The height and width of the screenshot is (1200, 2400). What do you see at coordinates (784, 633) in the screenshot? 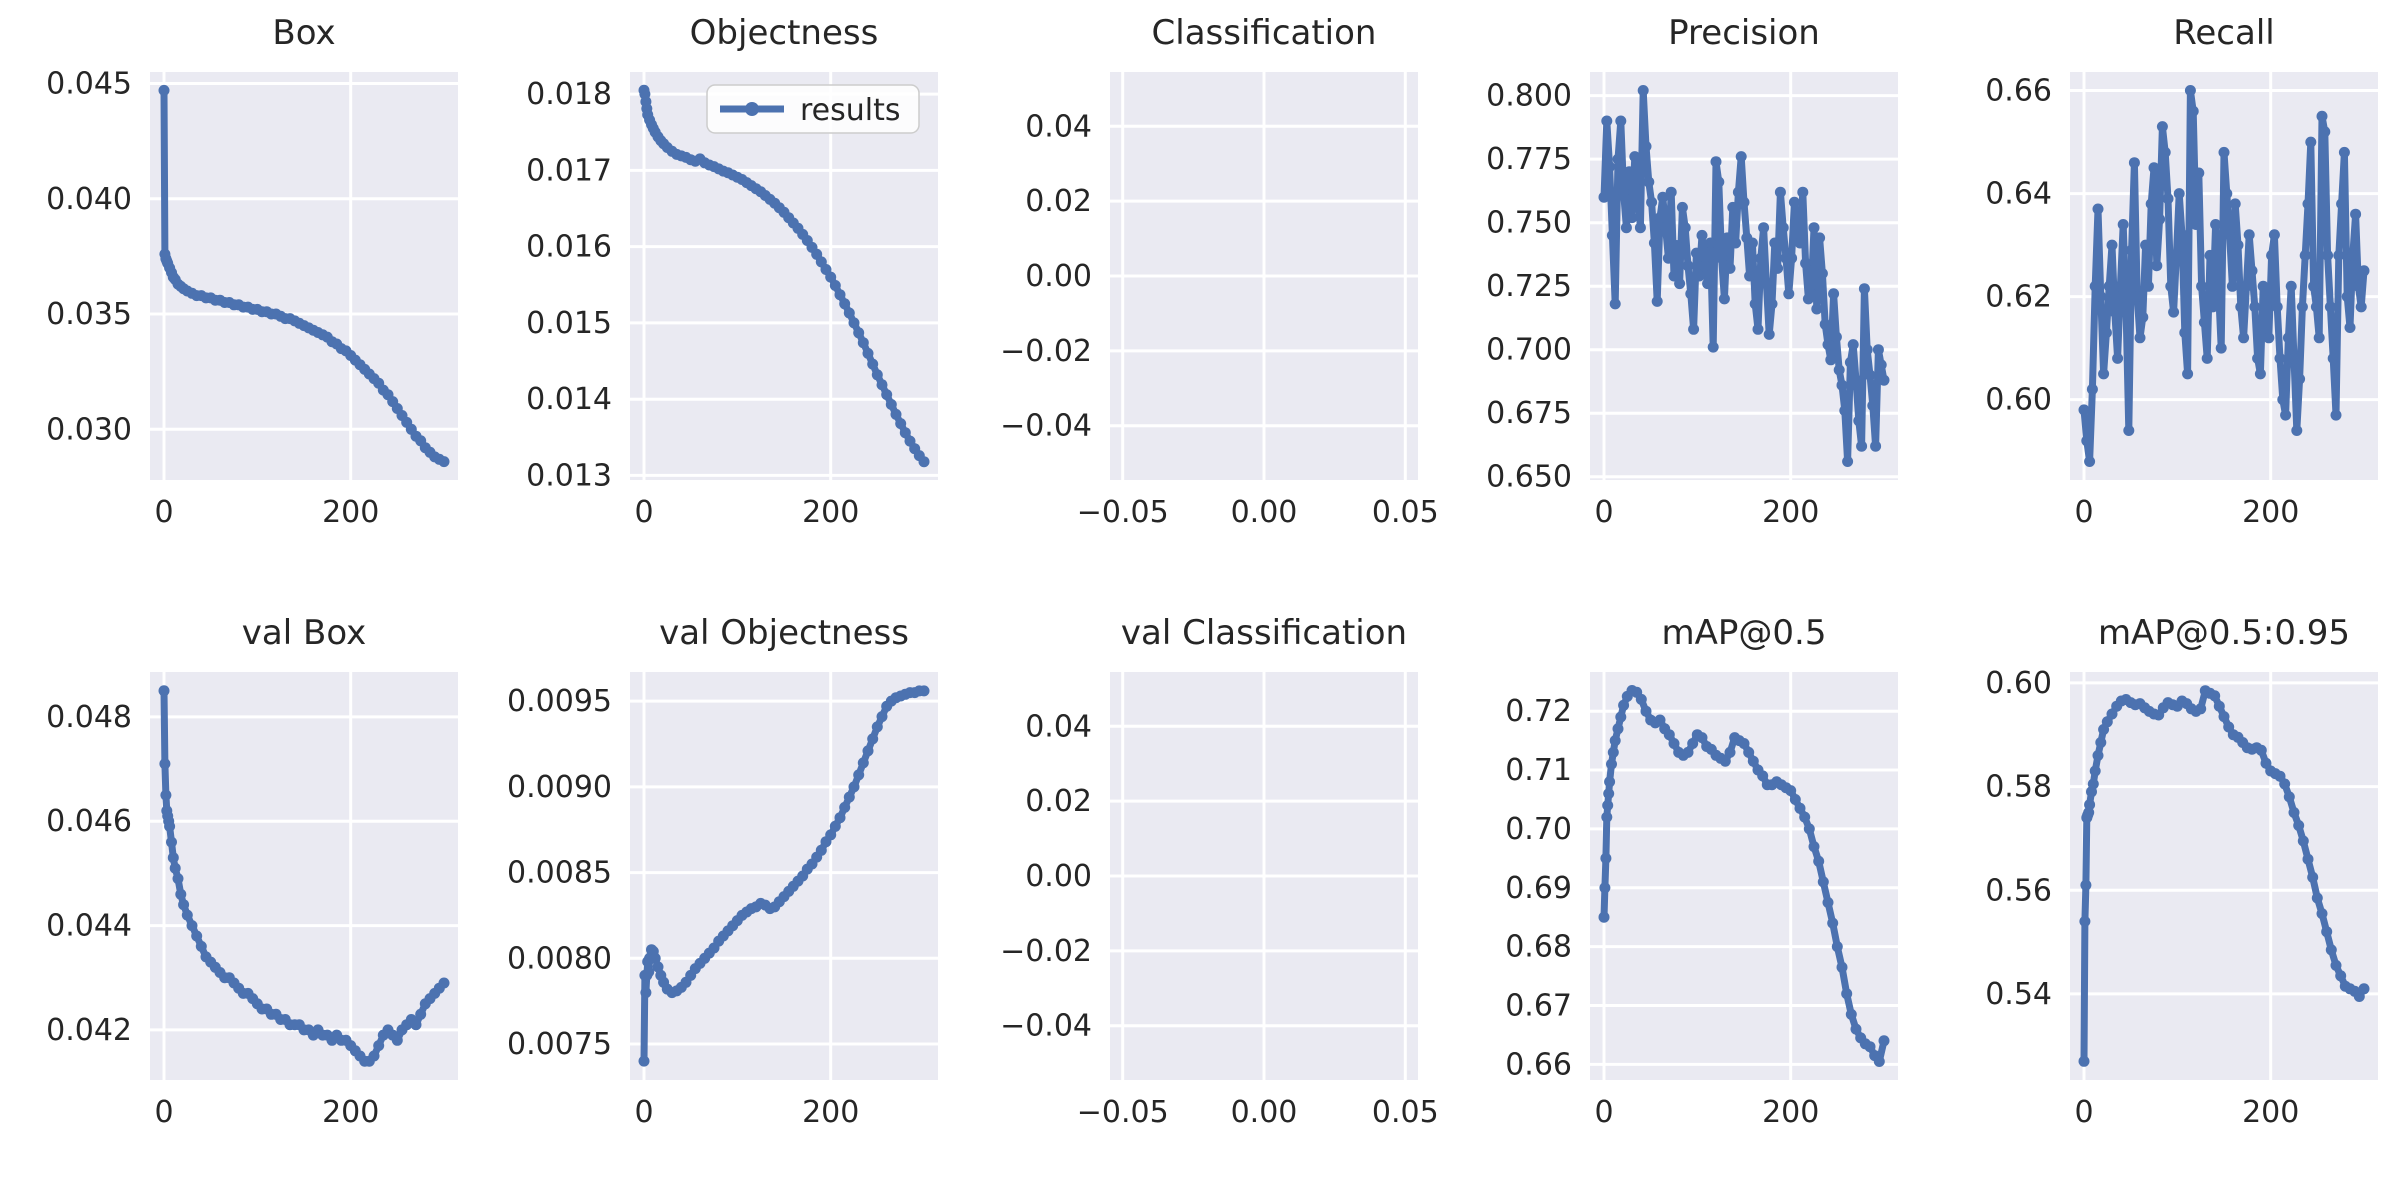
I see `plot-title-val-objectness: val Objectness` at bounding box center [784, 633].